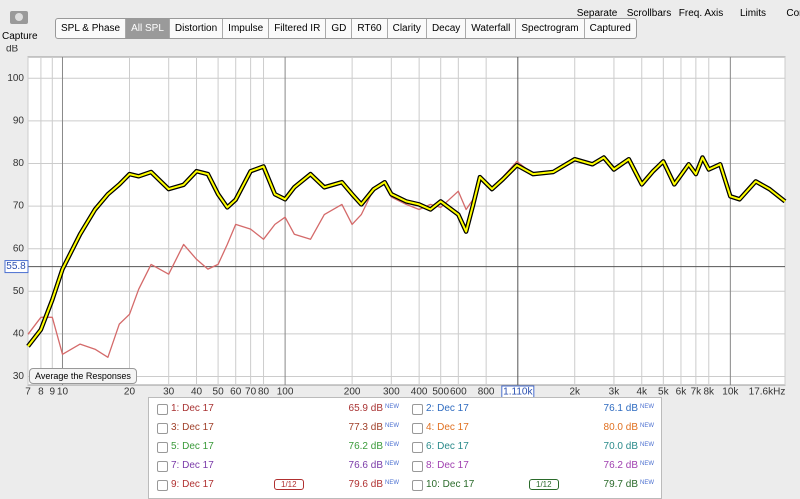  Describe the element at coordinates (19, 206) in the screenshot. I see `y-tick-label: 70` at that location.